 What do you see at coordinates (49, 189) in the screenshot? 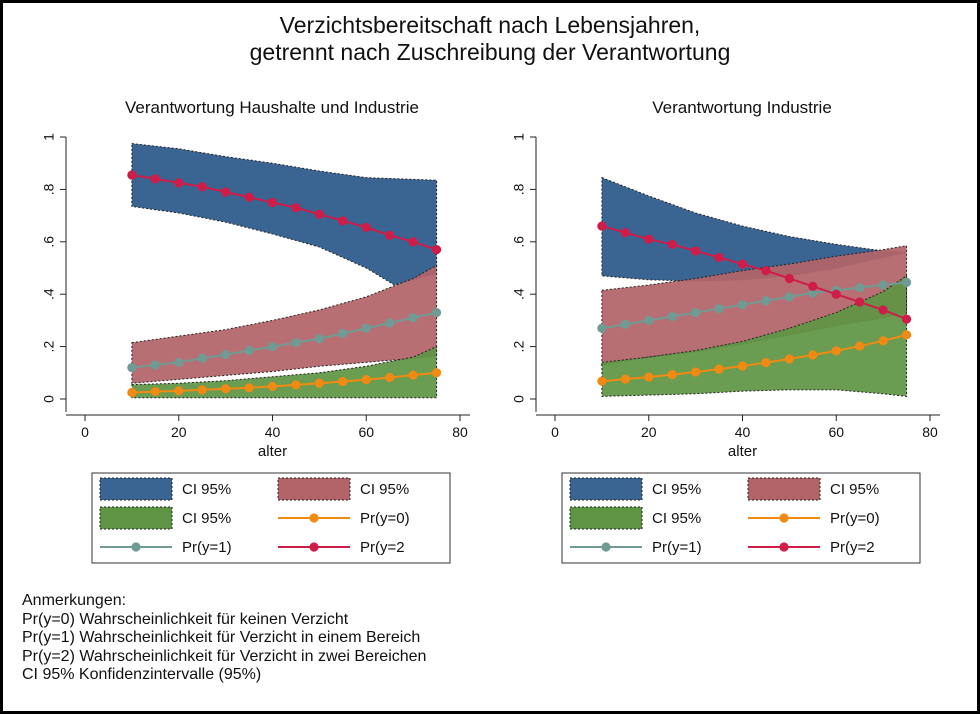
I see `y-tick-label: .8` at bounding box center [49, 189].